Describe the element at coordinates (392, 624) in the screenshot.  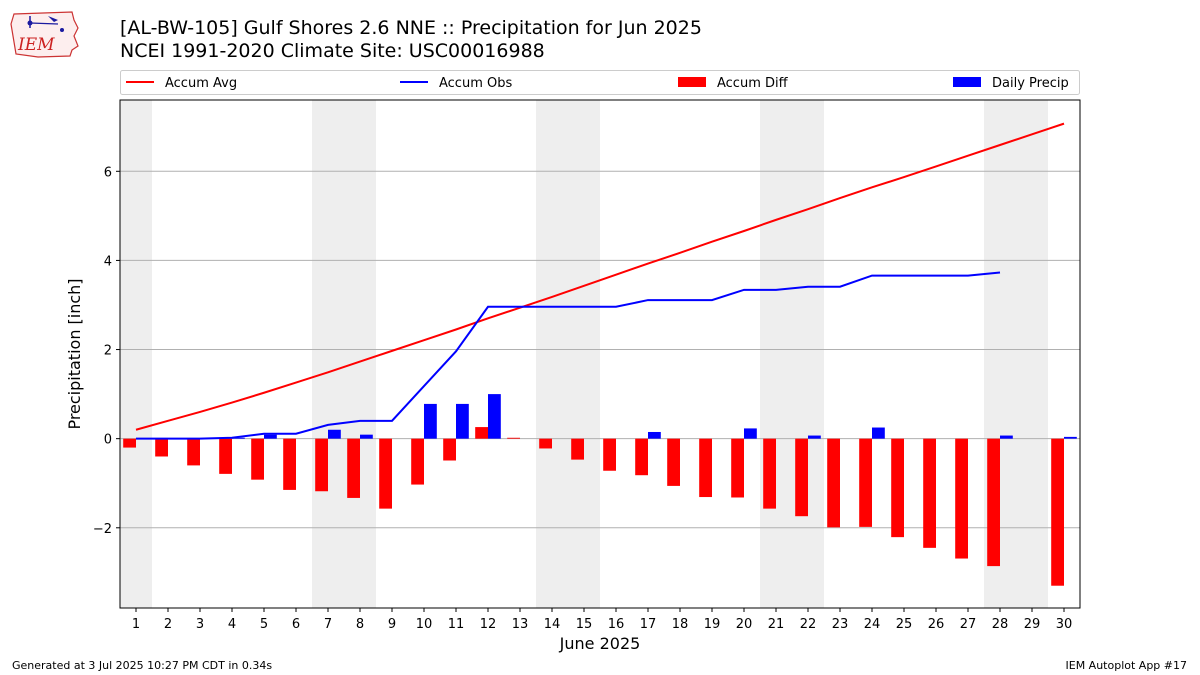
I see `x-tick-label: 9` at that location.